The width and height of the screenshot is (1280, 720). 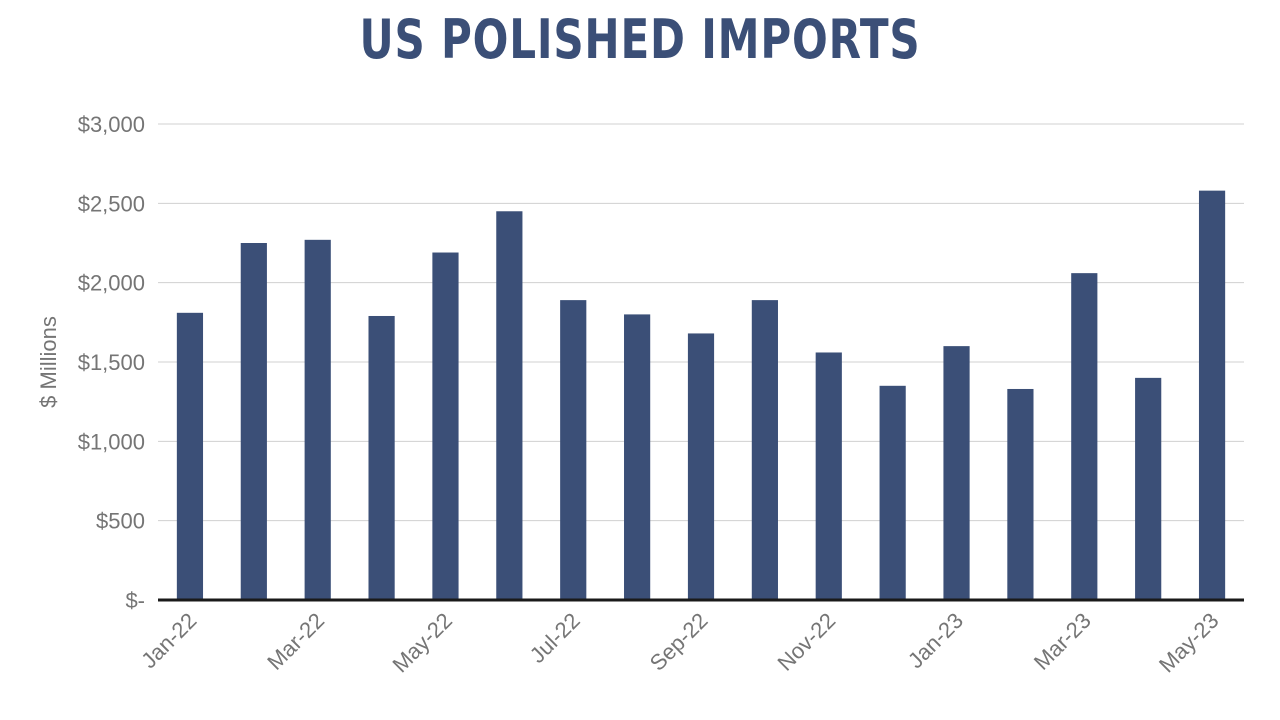 I want to click on y-tick-label: $3,000, so click(x=111, y=124).